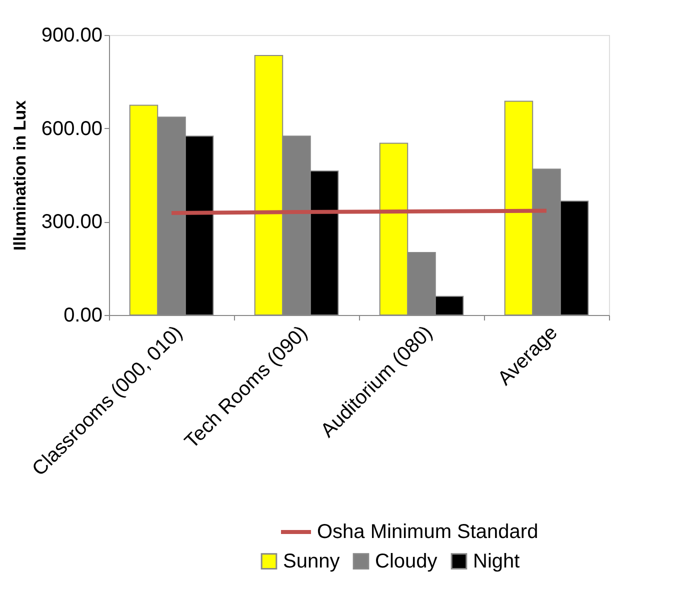 The width and height of the screenshot is (675, 598). Describe the element at coordinates (20, 175) in the screenshot. I see `y-axis-title: Illumination in Lux` at that location.